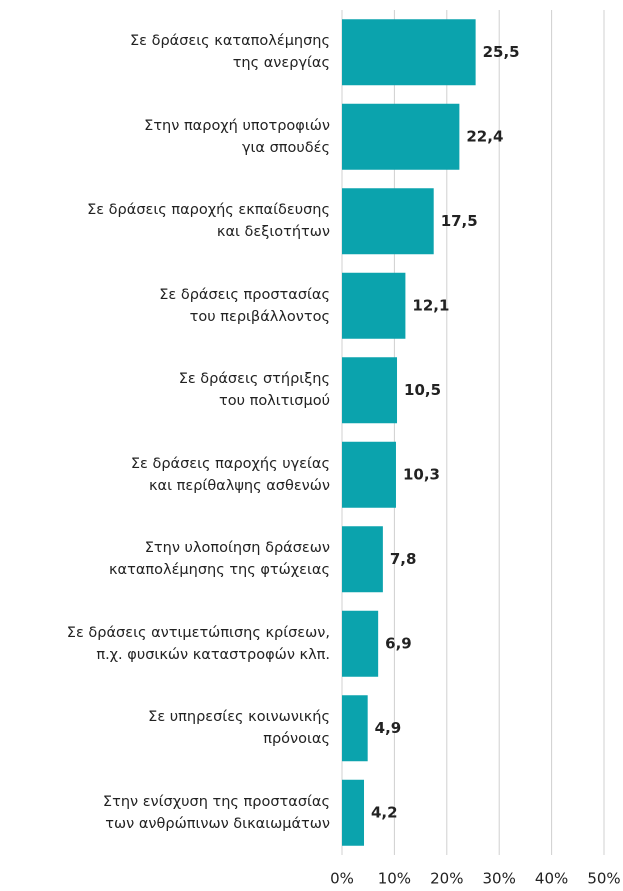  I want to click on x-tick-label: 50%, so click(603, 879).